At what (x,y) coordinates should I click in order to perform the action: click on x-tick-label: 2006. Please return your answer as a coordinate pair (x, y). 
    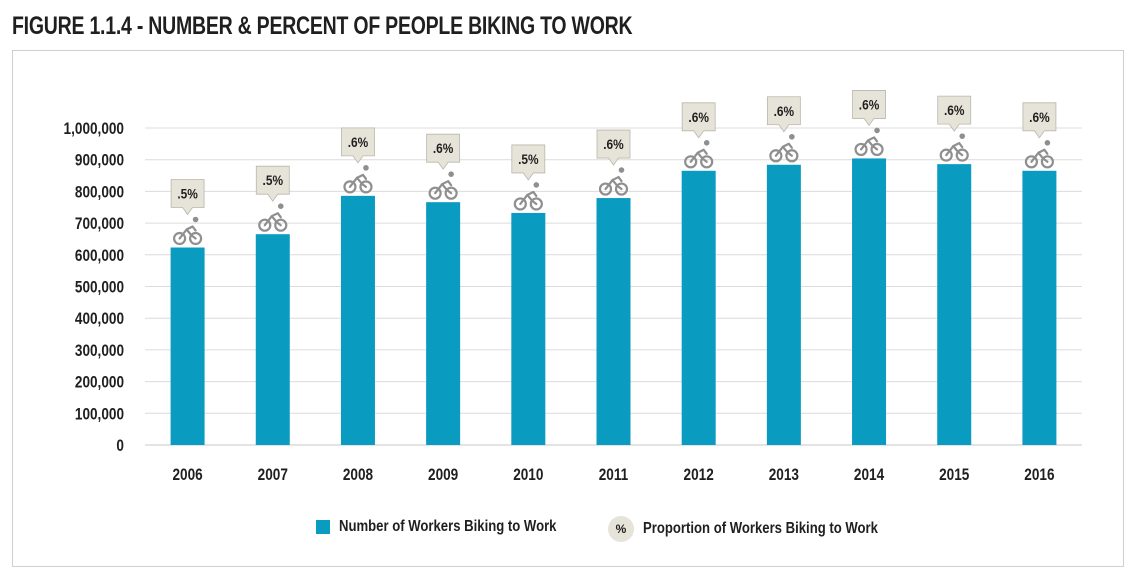
    Looking at the image, I should click on (187, 475).